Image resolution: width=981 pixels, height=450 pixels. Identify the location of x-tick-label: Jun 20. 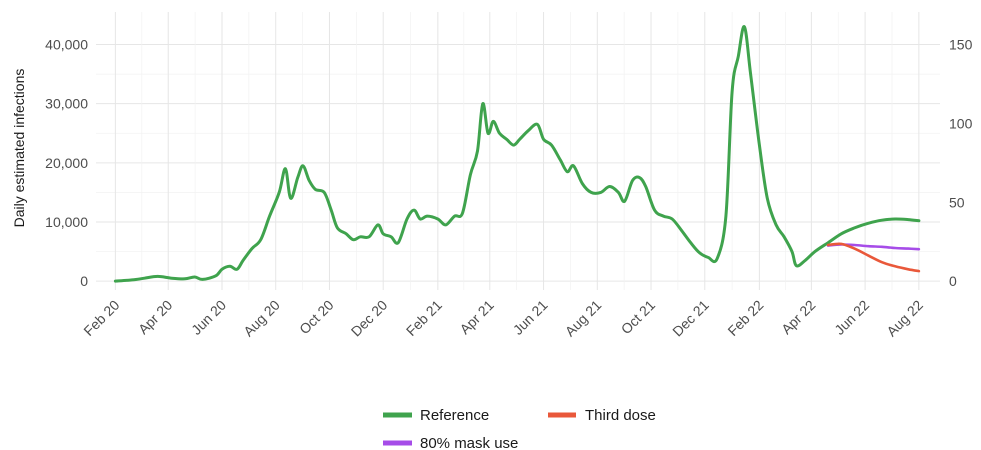
(208, 317).